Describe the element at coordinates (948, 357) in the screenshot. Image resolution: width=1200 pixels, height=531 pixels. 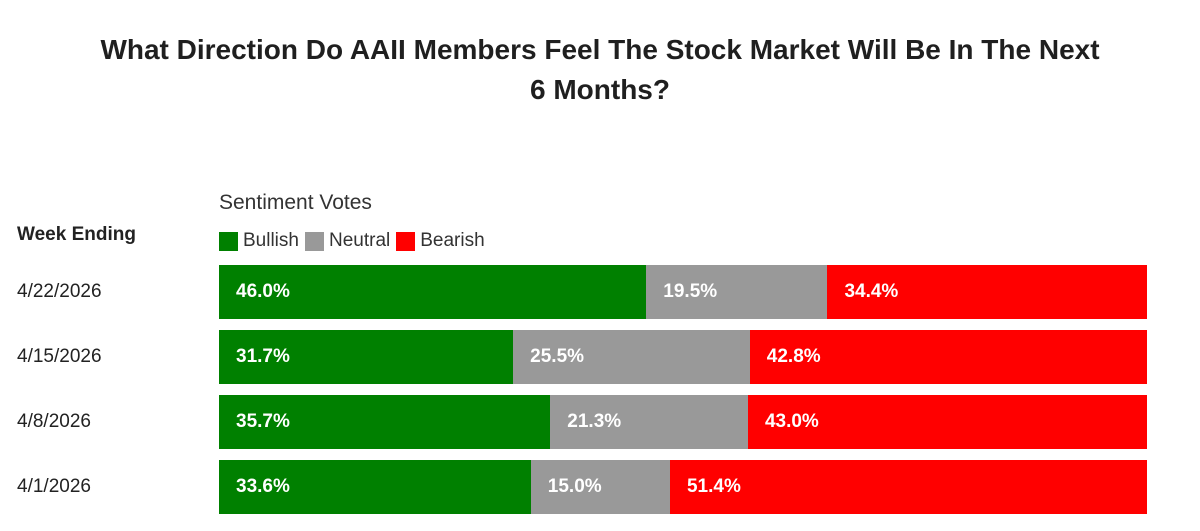
I see `bar-segment-bearish: 42.8%` at that location.